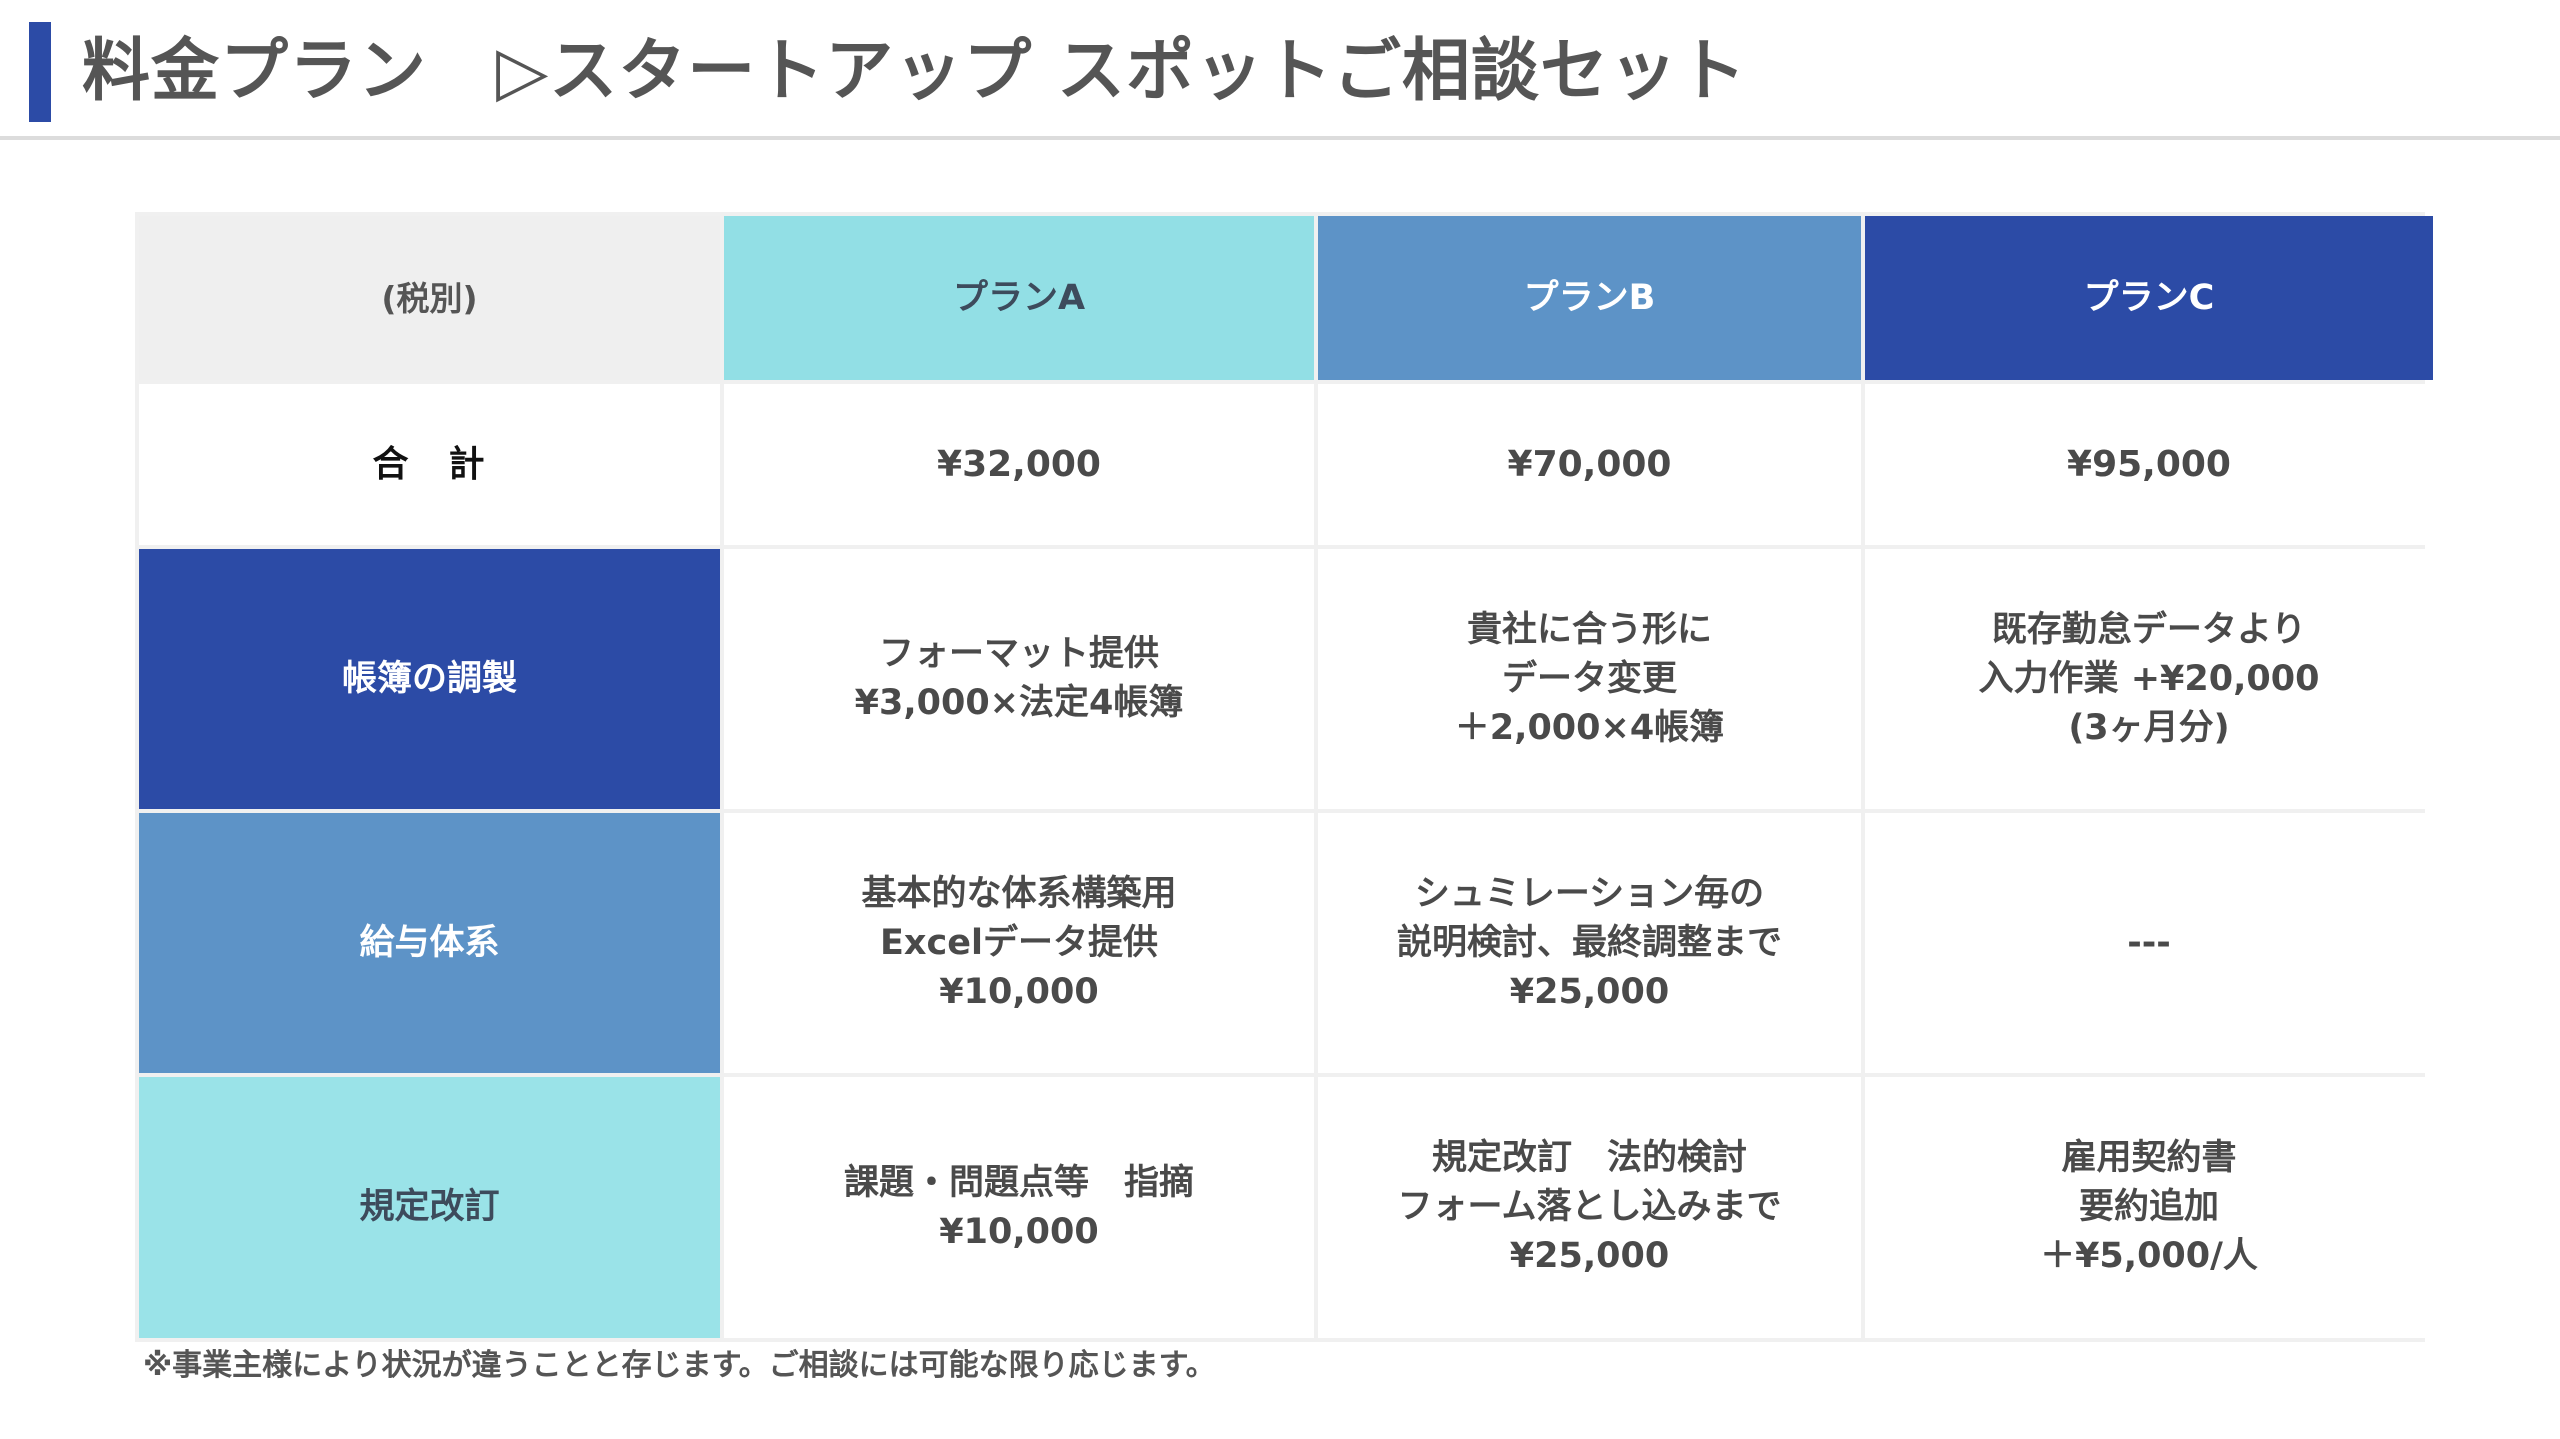  What do you see at coordinates (1019, 1207) in the screenshot?
I see `cell-regulation-plan-a: 課題・問題点等 指摘 ¥10,000` at bounding box center [1019, 1207].